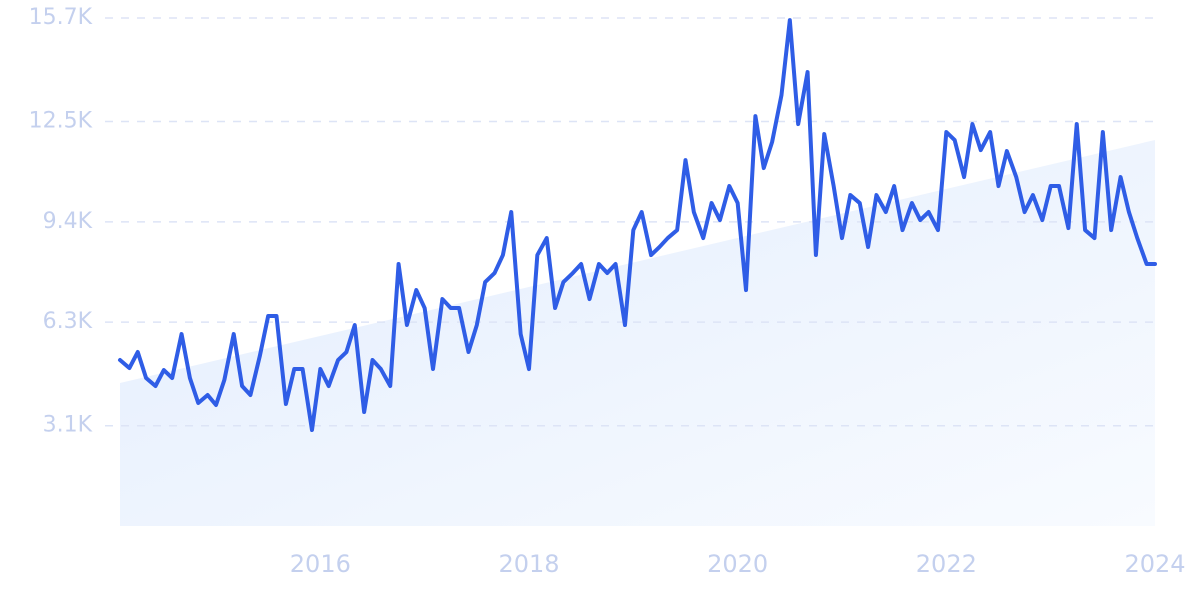 This screenshot has width=1200, height=599. I want to click on x-tick-label: 2022, so click(946, 564).